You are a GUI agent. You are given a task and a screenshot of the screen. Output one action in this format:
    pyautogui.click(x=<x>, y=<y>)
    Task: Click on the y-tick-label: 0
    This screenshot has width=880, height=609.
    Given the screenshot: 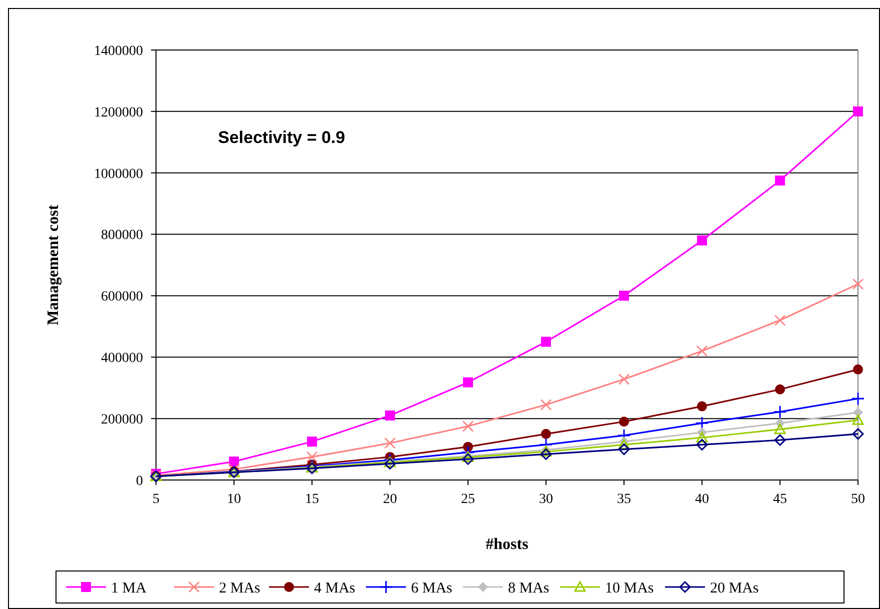 What is the action you would take?
    pyautogui.click(x=139, y=481)
    